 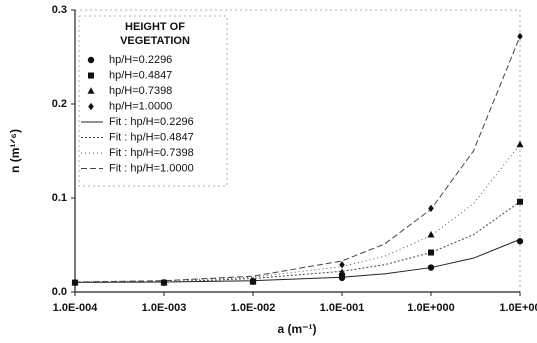 I want to click on x-tick-label: 1.0E+00, so click(x=518, y=308).